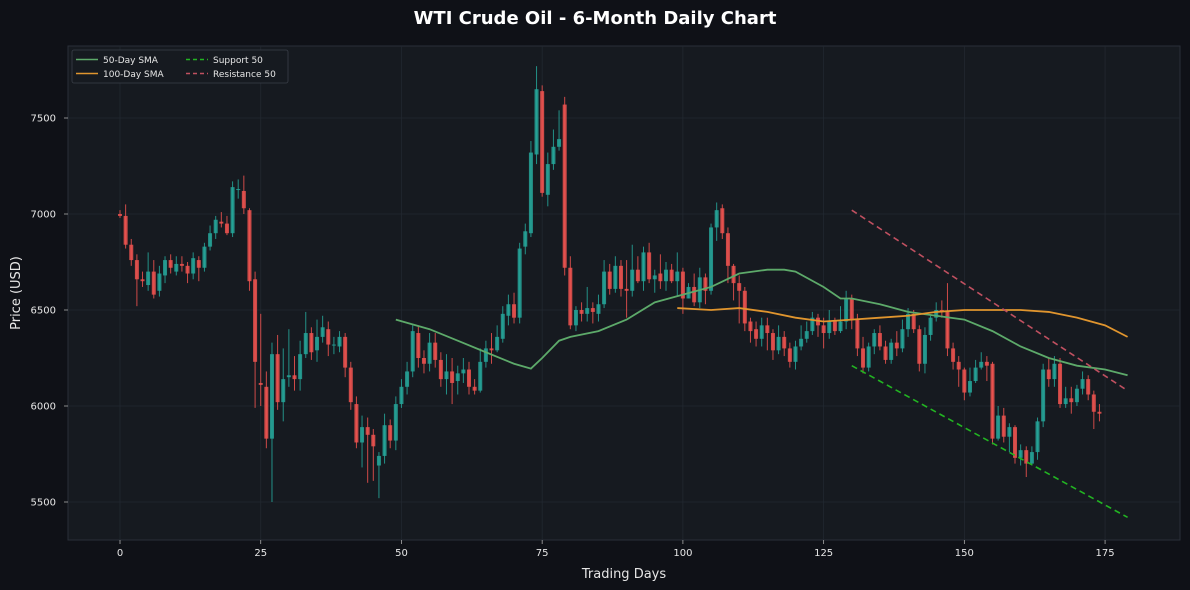 The image size is (1190, 590). Describe the element at coordinates (401, 553) in the screenshot. I see `x-tick-label: 50` at that location.